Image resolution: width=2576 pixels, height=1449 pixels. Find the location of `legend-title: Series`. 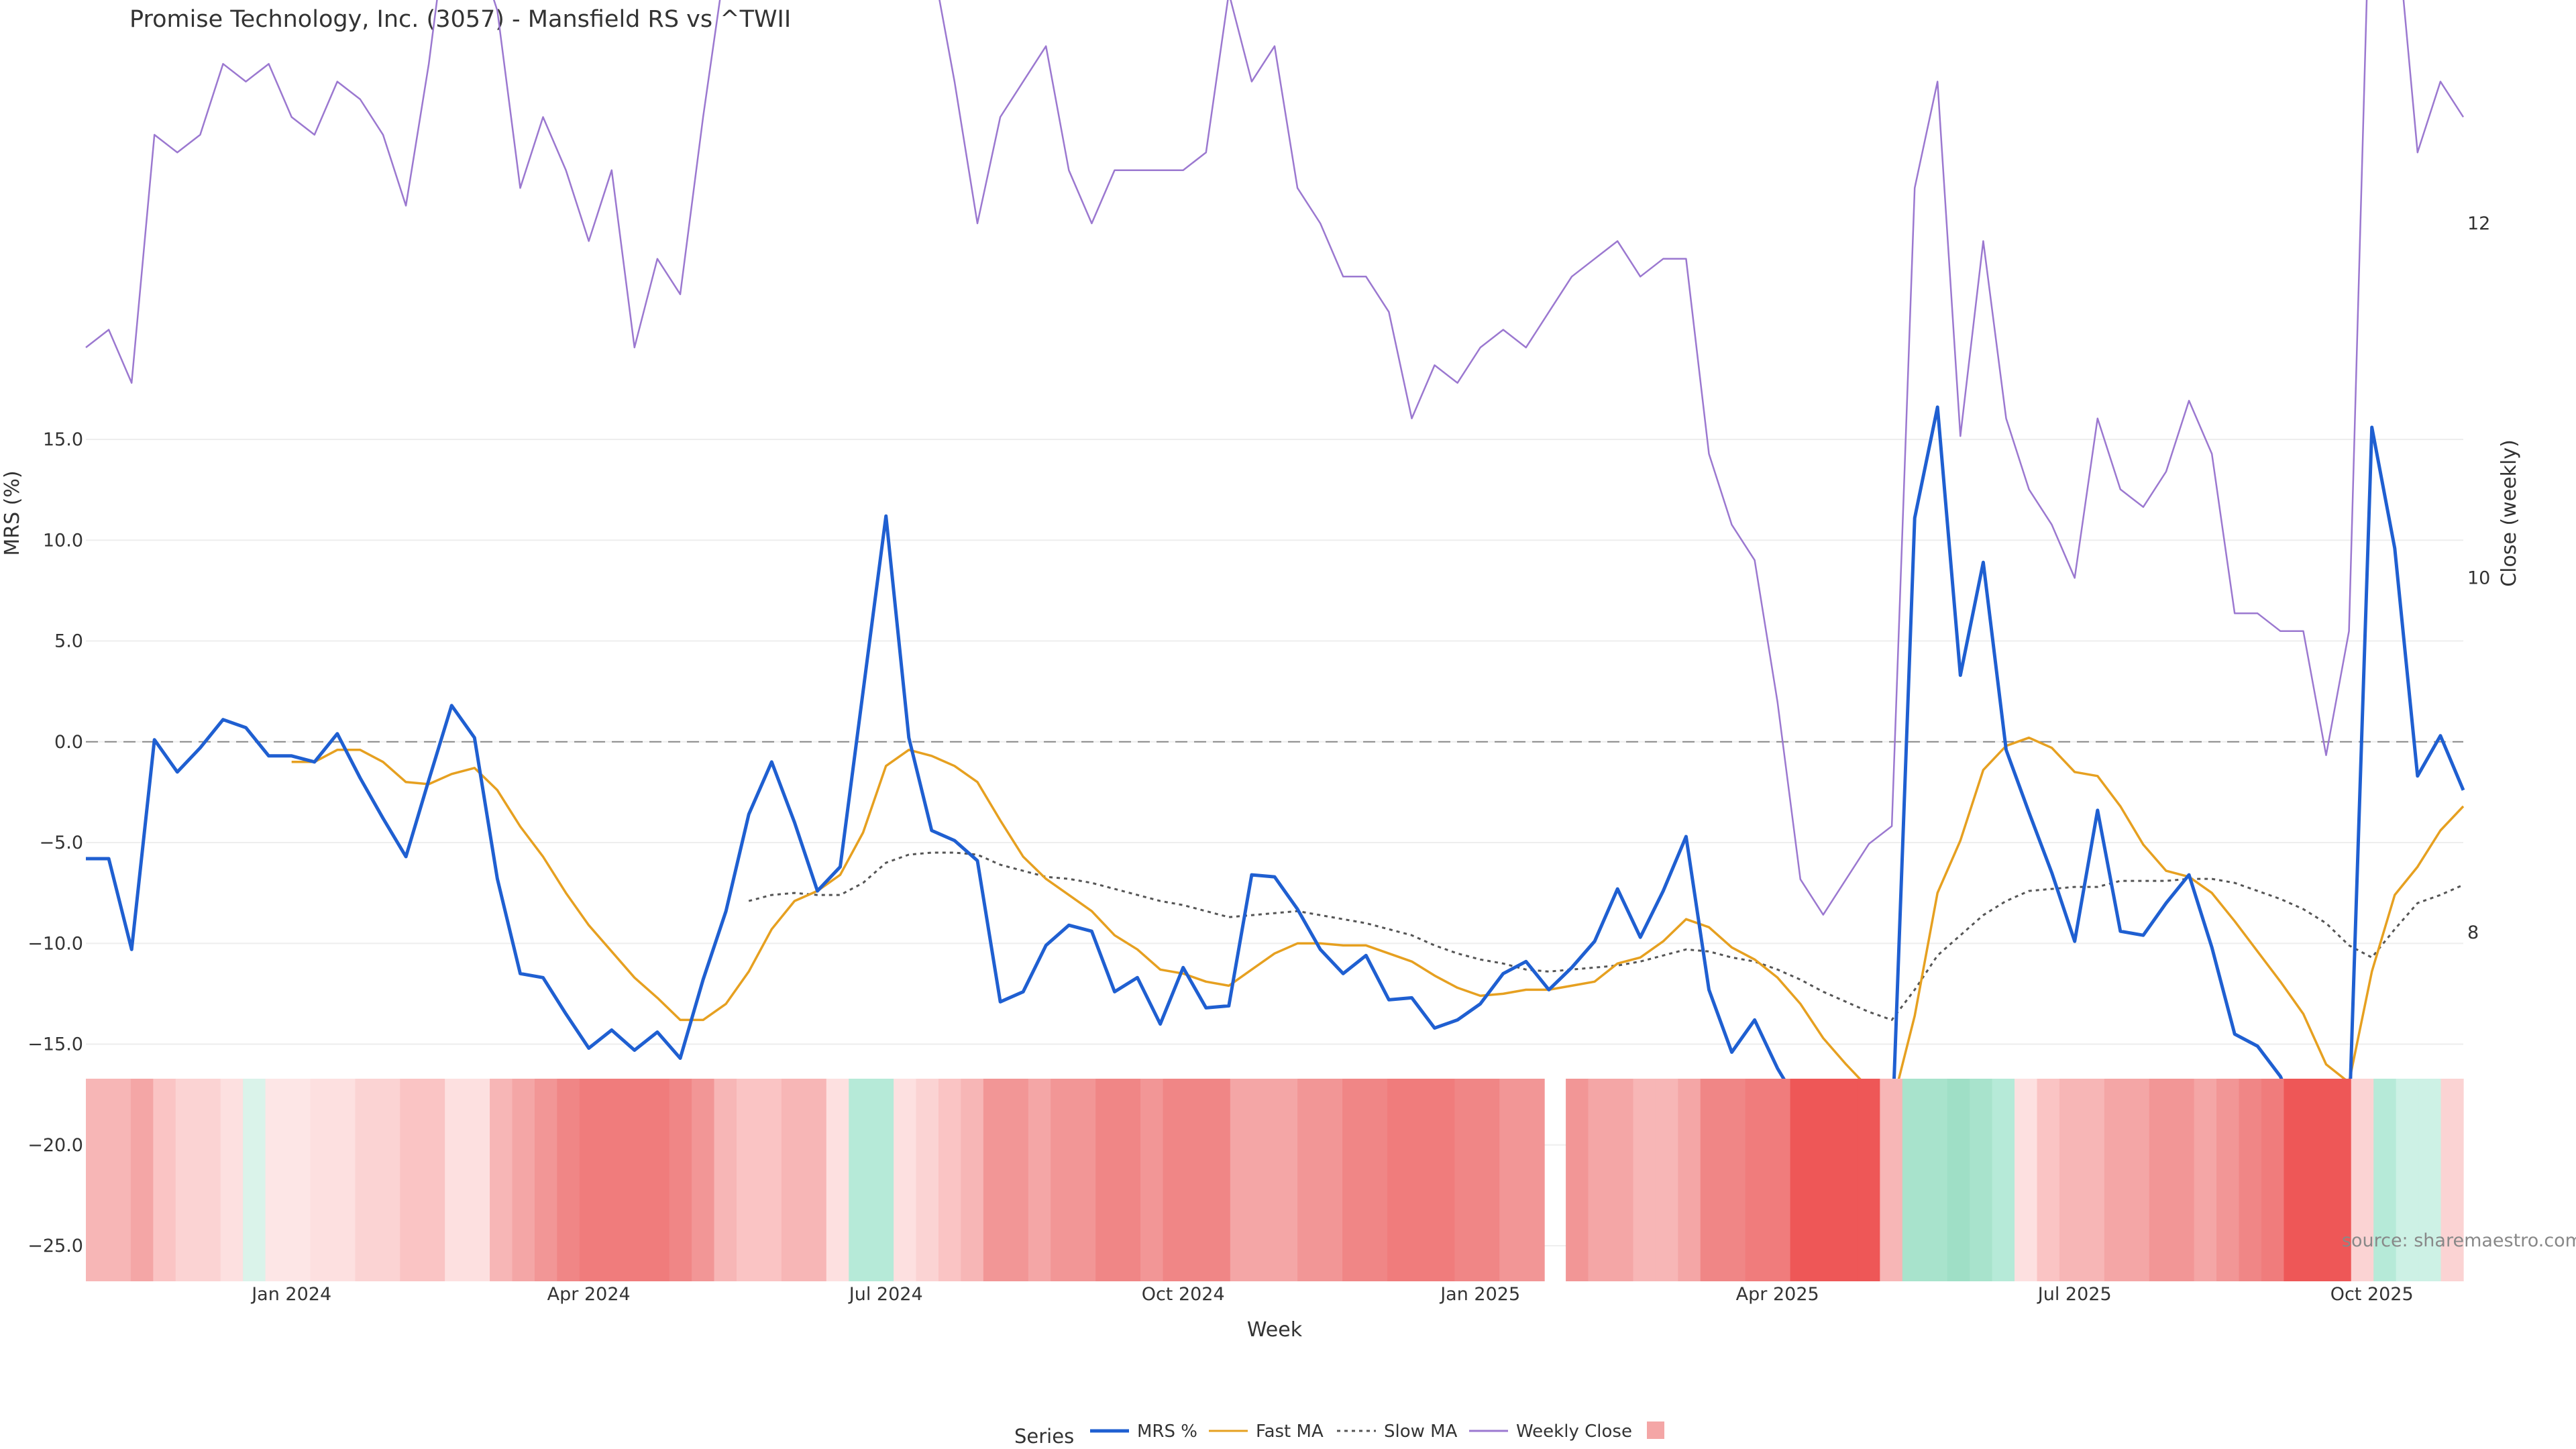

legend-title: Series is located at coordinates (1044, 1436).